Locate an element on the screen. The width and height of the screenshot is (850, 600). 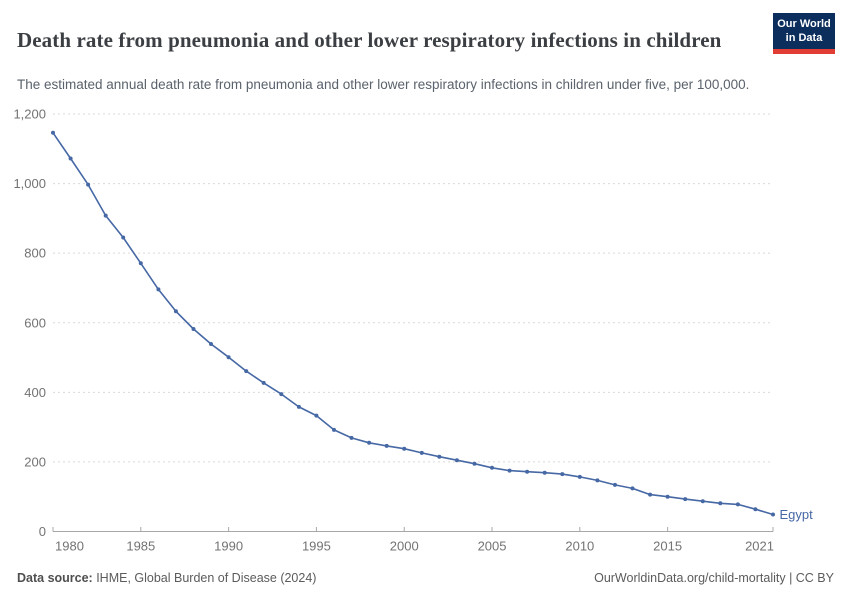
y-tick-label: 800 is located at coordinates (35, 253).